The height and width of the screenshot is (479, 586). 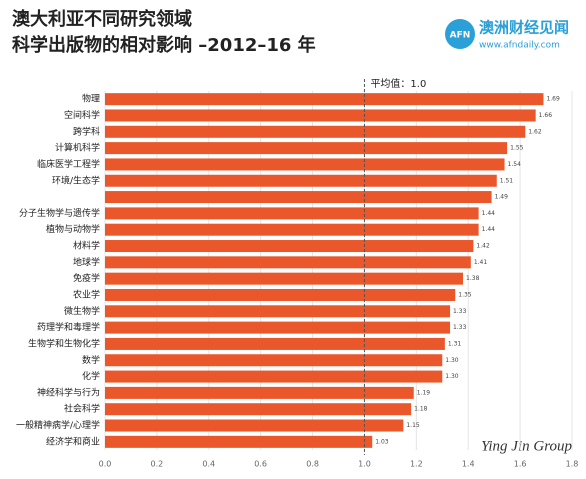 I want to click on value-label: 1.03, so click(x=382, y=441).